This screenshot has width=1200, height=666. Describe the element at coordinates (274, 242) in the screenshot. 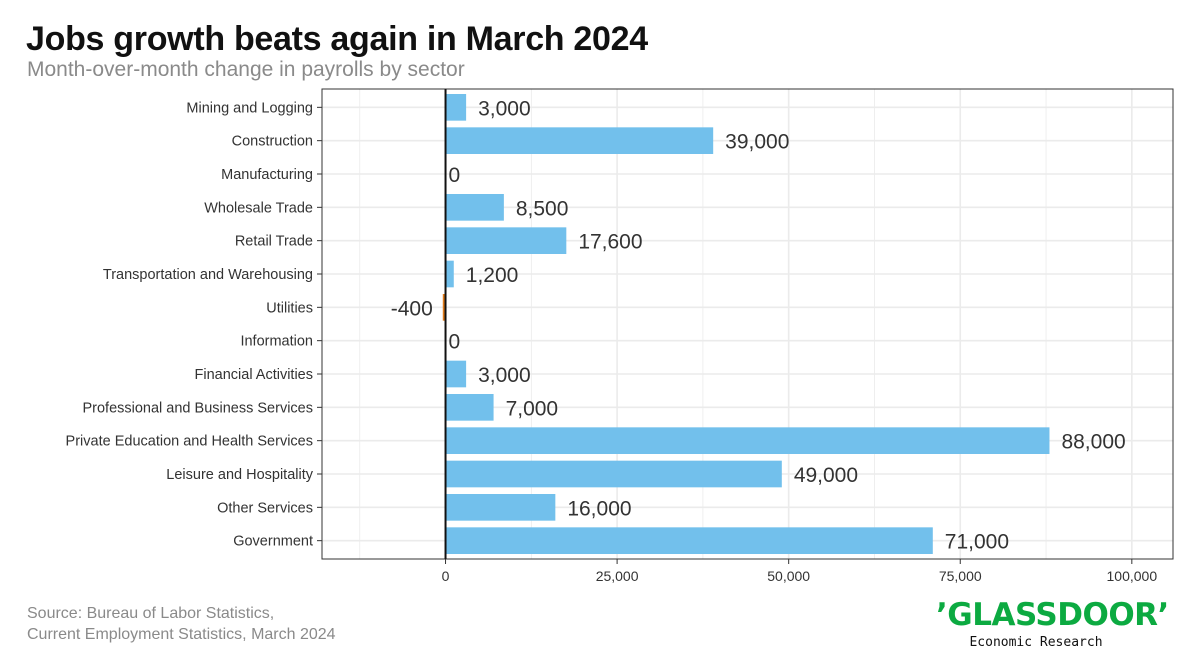

I see `category-label: Retail Trade` at that location.